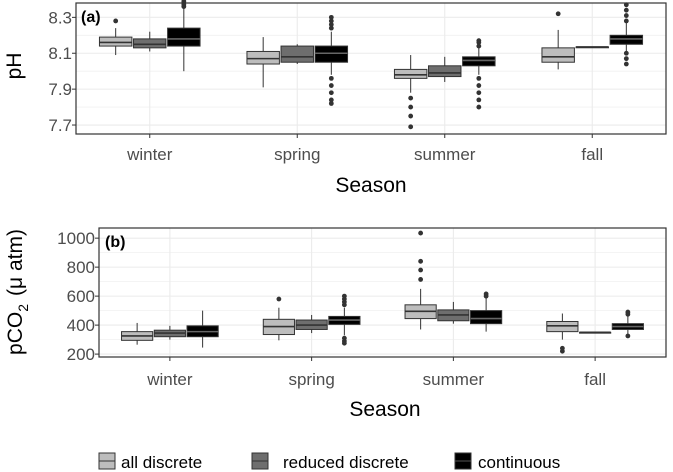 This screenshot has height=472, width=673. I want to click on panel-b-x-axis-label: Season, so click(384, 409).